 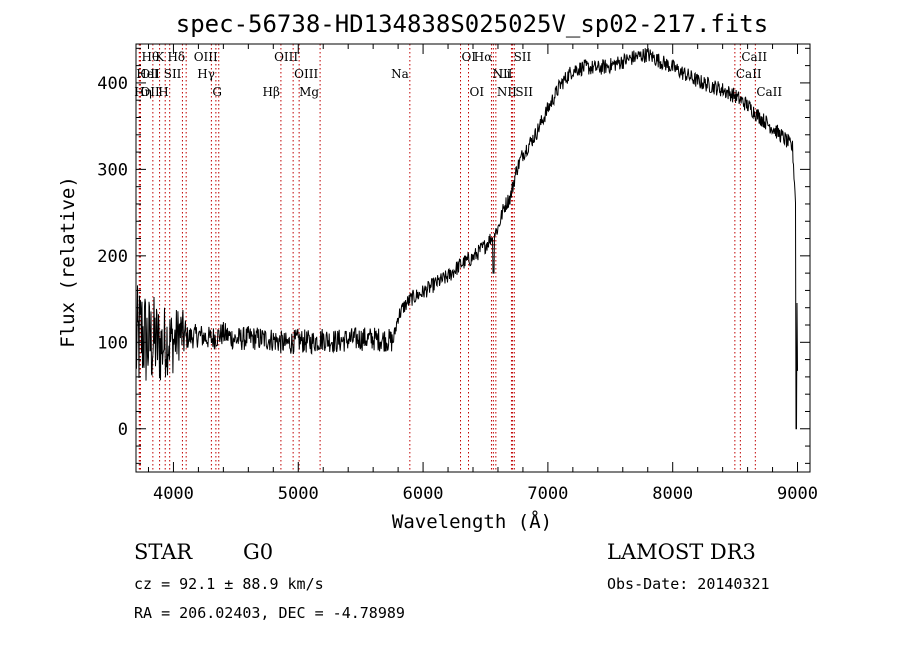 I want to click on y-tick-label: 400, so click(x=112, y=84).